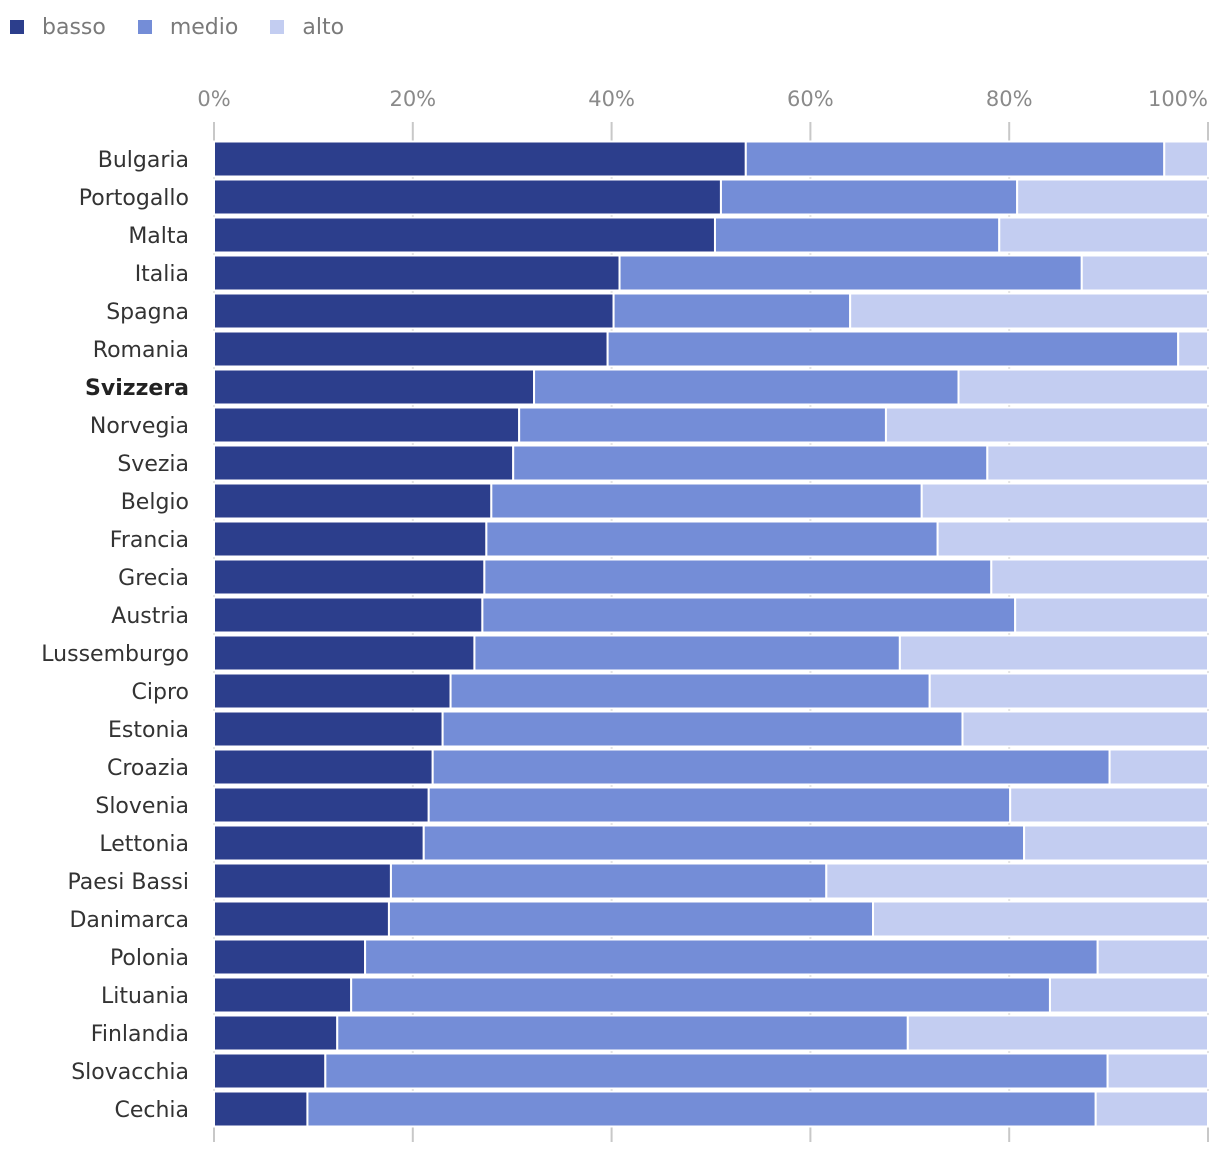 This screenshot has height=1158, width=1220. What do you see at coordinates (147, 312) in the screenshot?
I see `category-label: Spagna` at bounding box center [147, 312].